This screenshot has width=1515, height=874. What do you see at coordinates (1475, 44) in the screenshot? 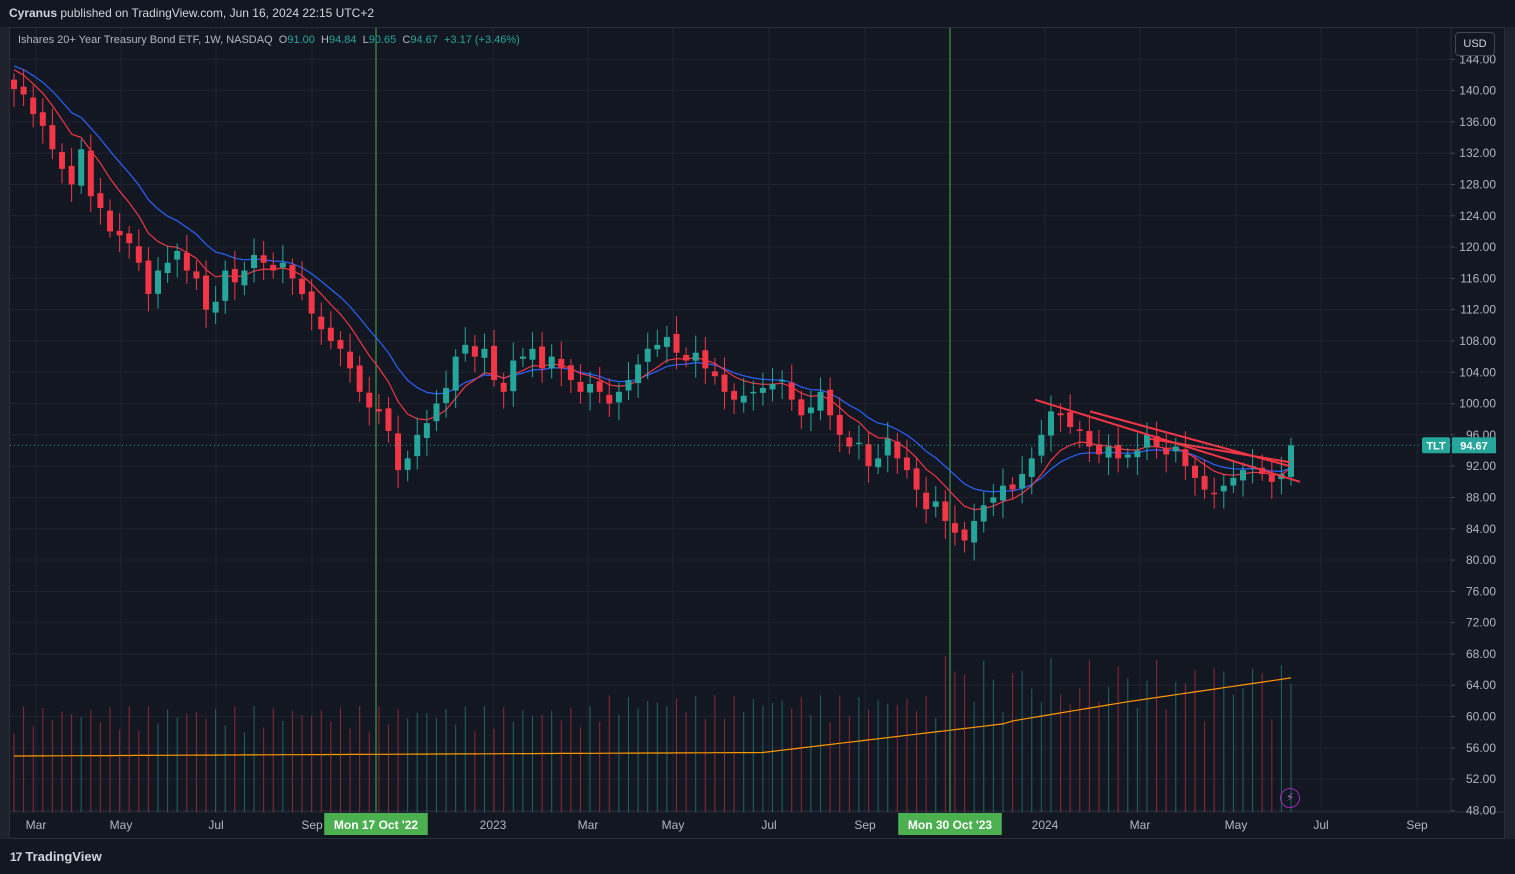
I see `currency-button: USD` at bounding box center [1475, 44].